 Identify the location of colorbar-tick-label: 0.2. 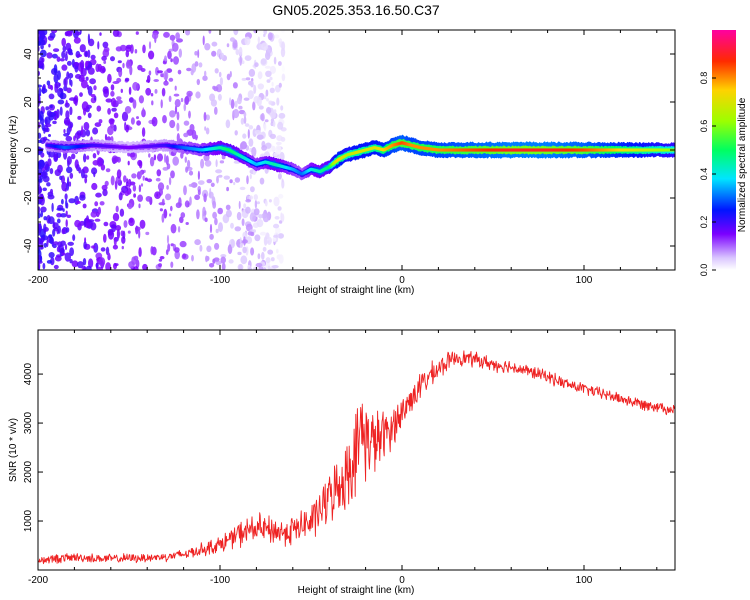
(704, 222).